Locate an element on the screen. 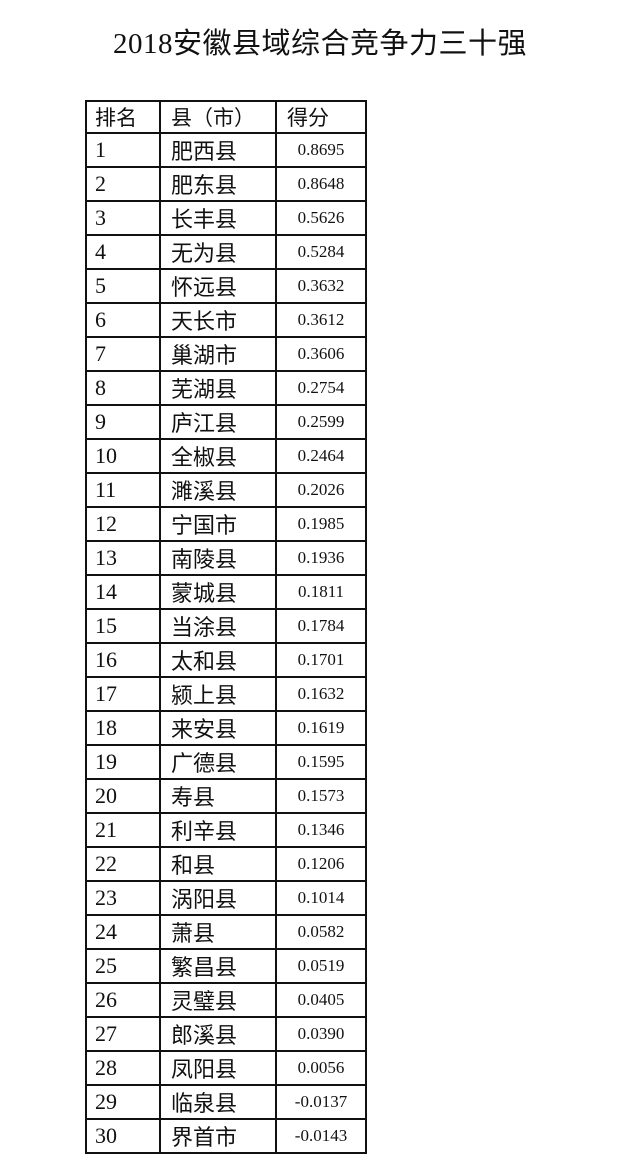  score-cell: 0.1632 is located at coordinates (321, 694).